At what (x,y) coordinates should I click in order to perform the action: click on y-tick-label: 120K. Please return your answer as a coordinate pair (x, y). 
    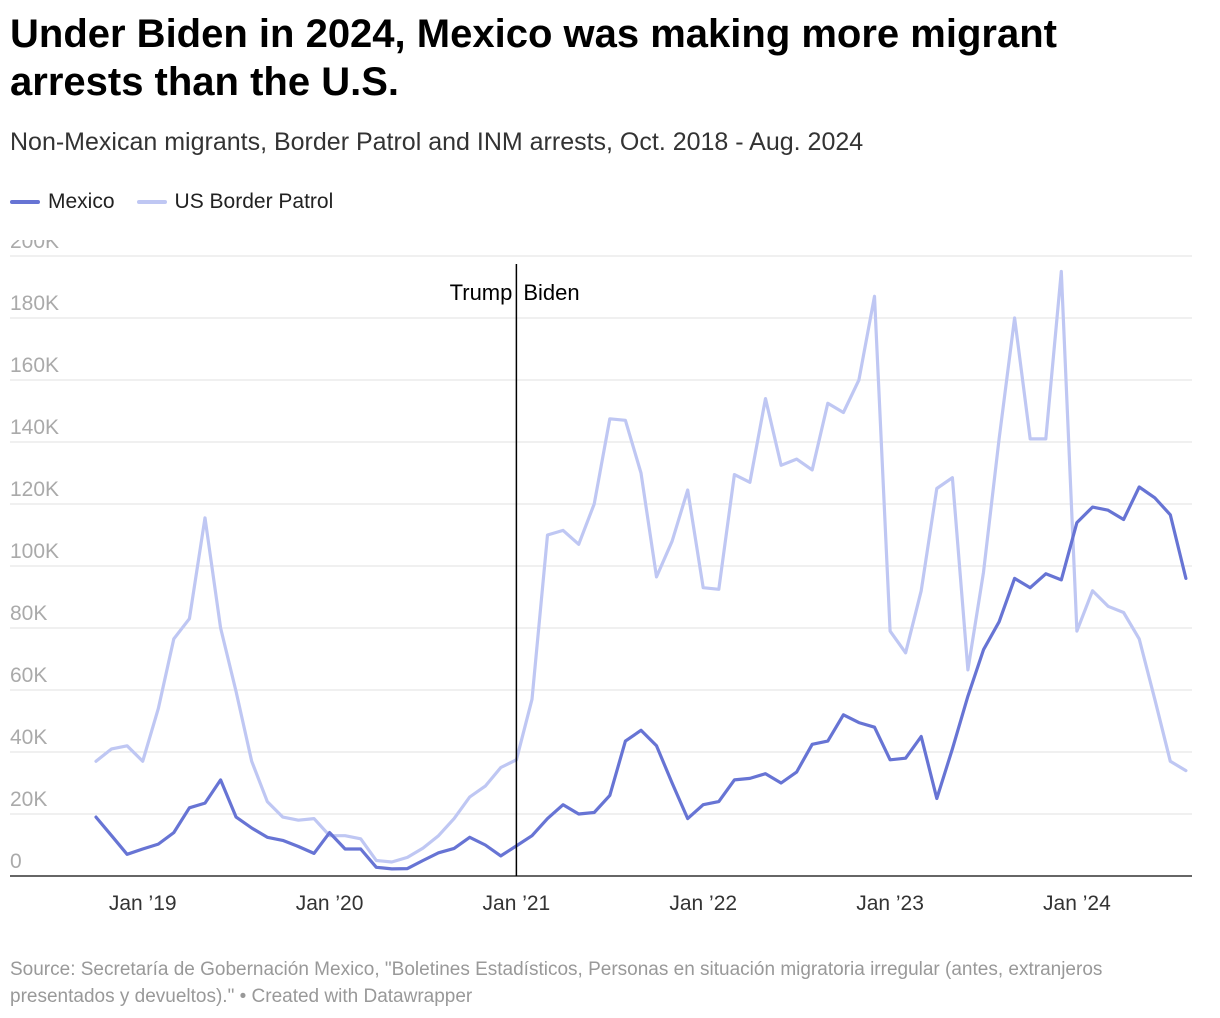
    Looking at the image, I should click on (34, 489).